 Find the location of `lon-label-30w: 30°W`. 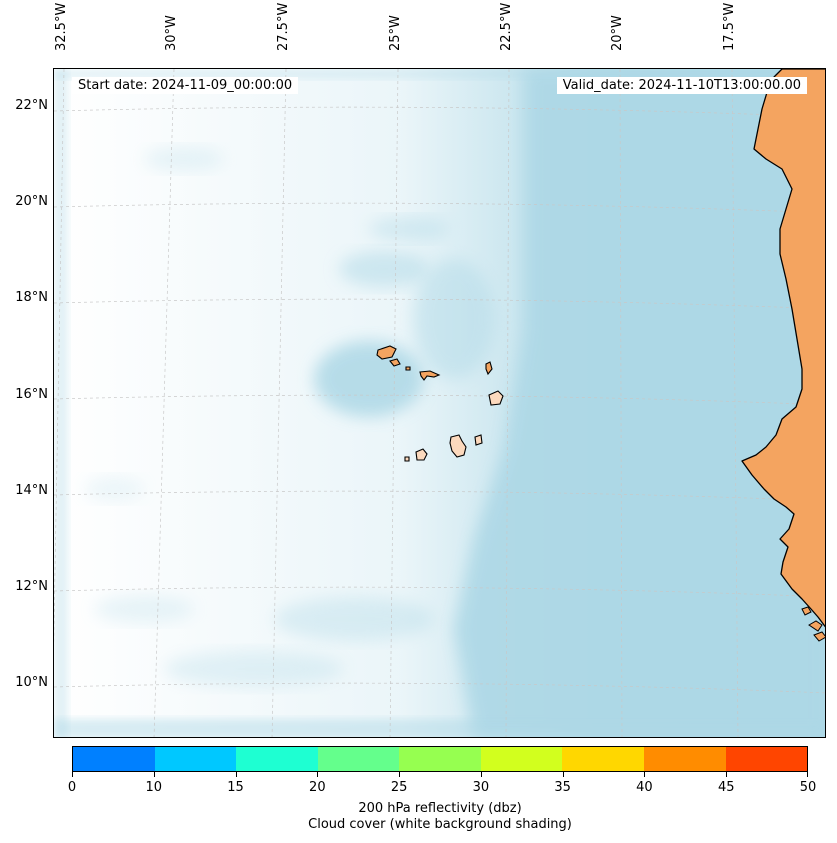

lon-label-30w: 30°W is located at coordinates (171, 33).